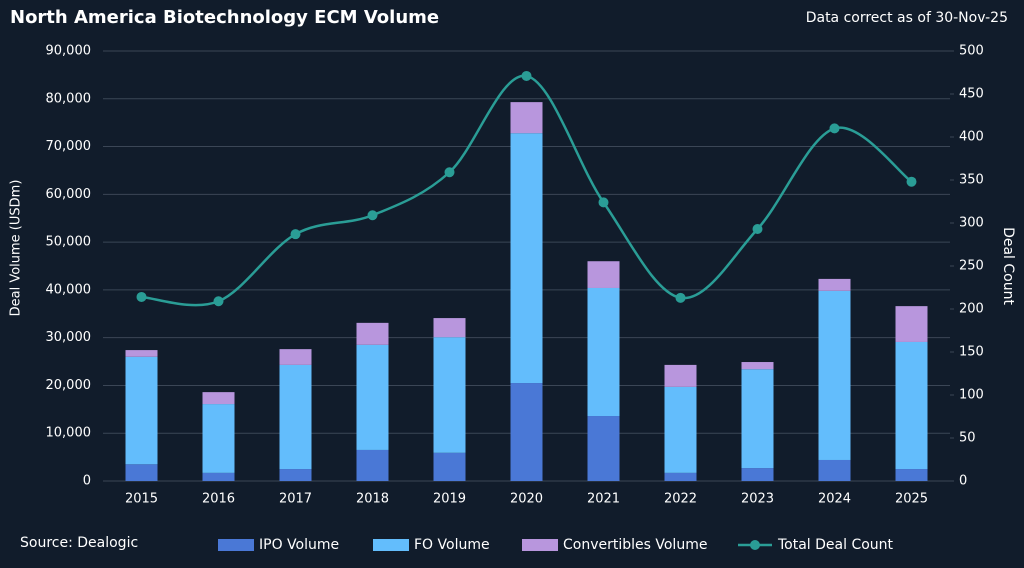 Image resolution: width=1024 pixels, height=568 pixels. Describe the element at coordinates (971, 395) in the screenshot. I see `y2-tick-label: 100` at that location.